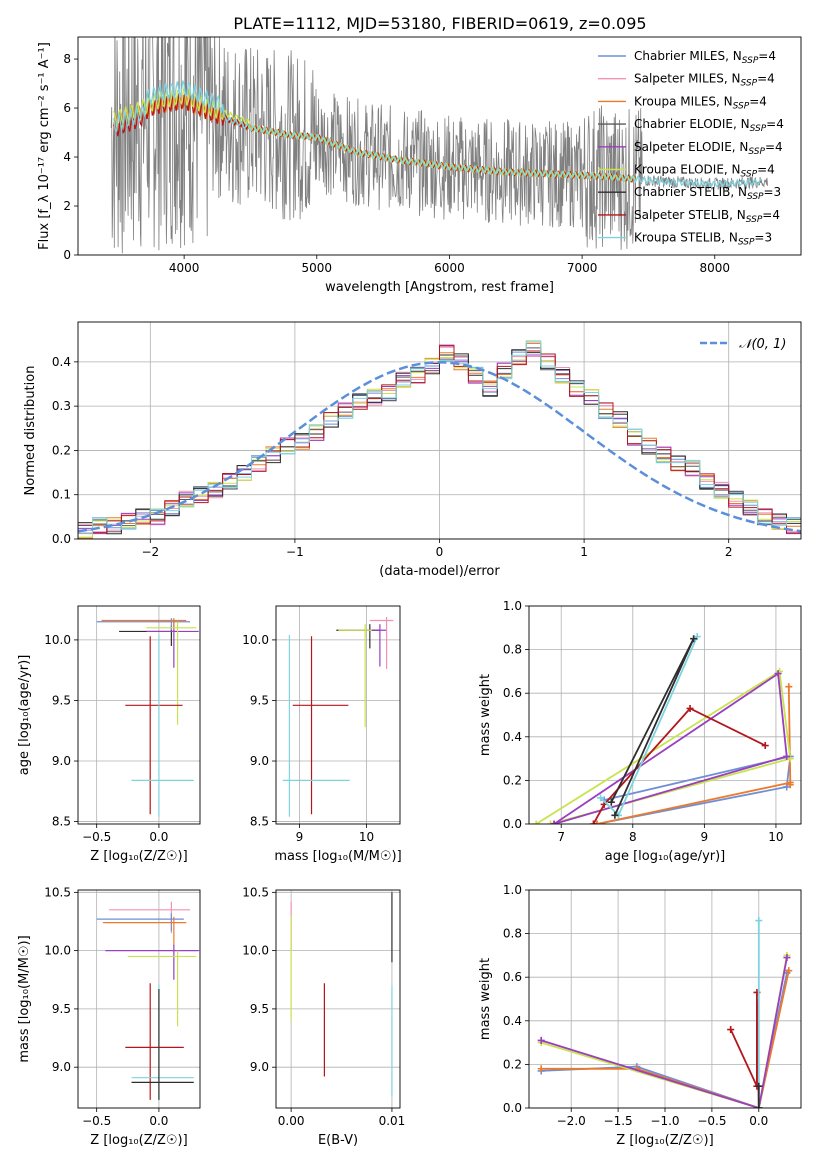  Describe the element at coordinates (449, 268) in the screenshot. I see `x-tick-label: 6000` at that location.